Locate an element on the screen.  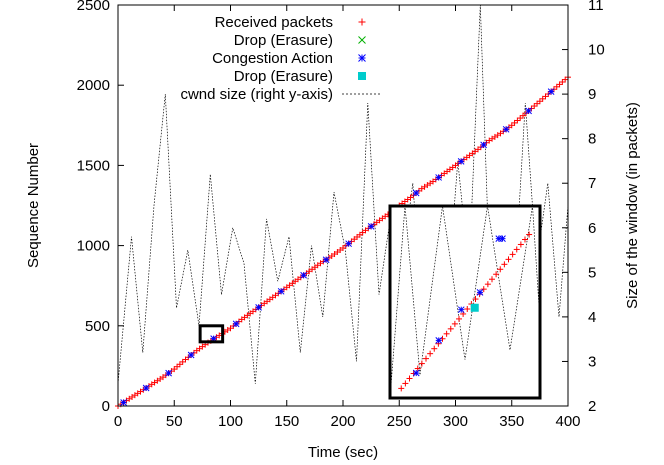
x-axis-title: Time (sec) is located at coordinates (343, 452).